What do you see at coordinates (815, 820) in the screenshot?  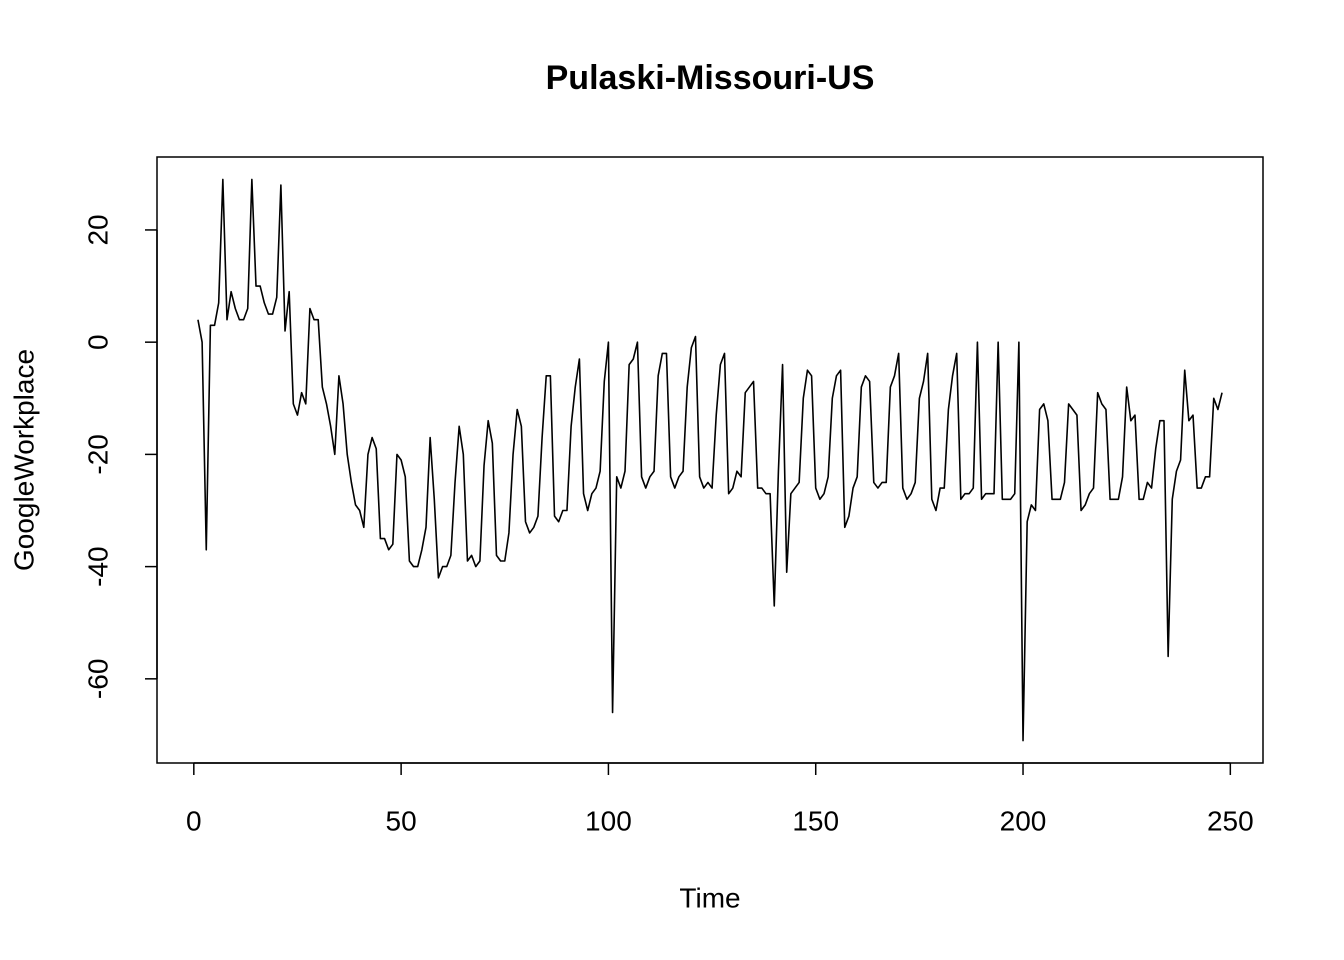 I see `x-tick-label: 150` at bounding box center [815, 820].